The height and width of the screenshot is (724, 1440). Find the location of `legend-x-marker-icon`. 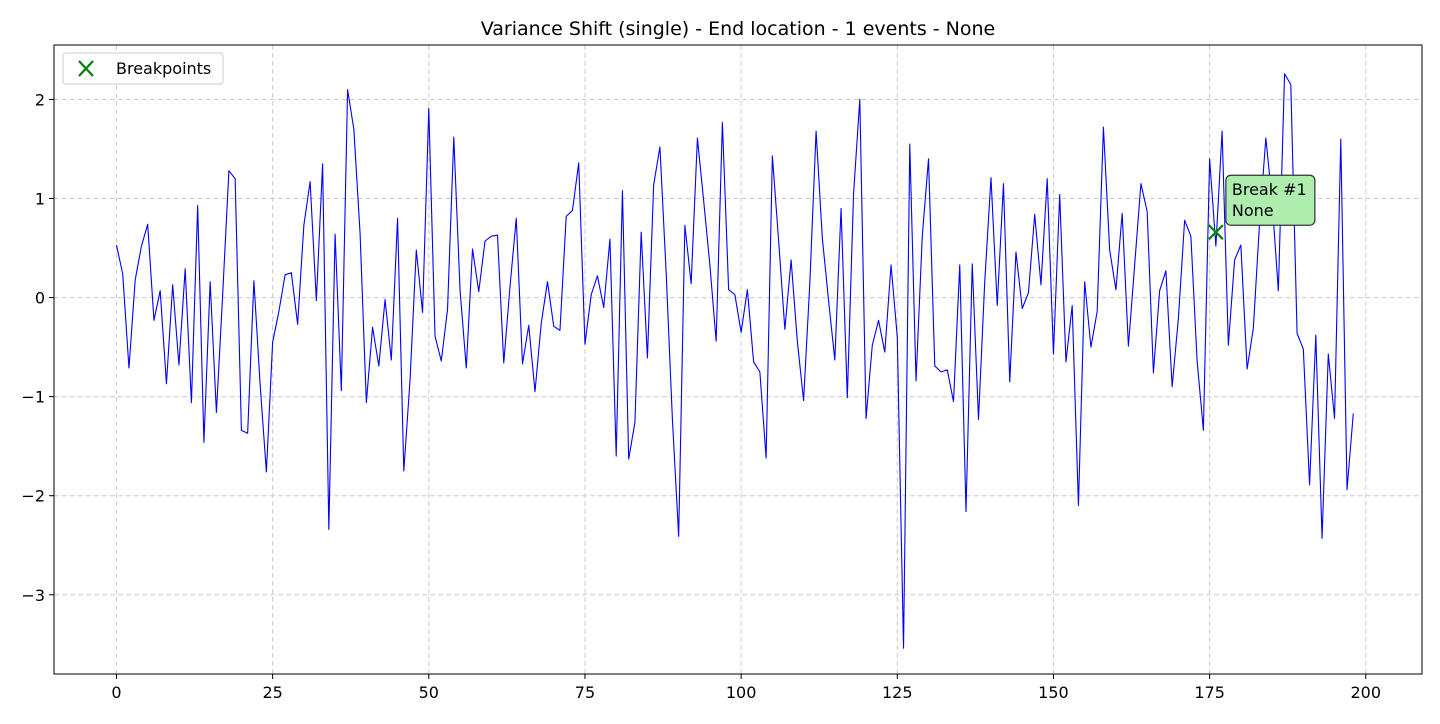

legend-x-marker-icon is located at coordinates (86, 68).